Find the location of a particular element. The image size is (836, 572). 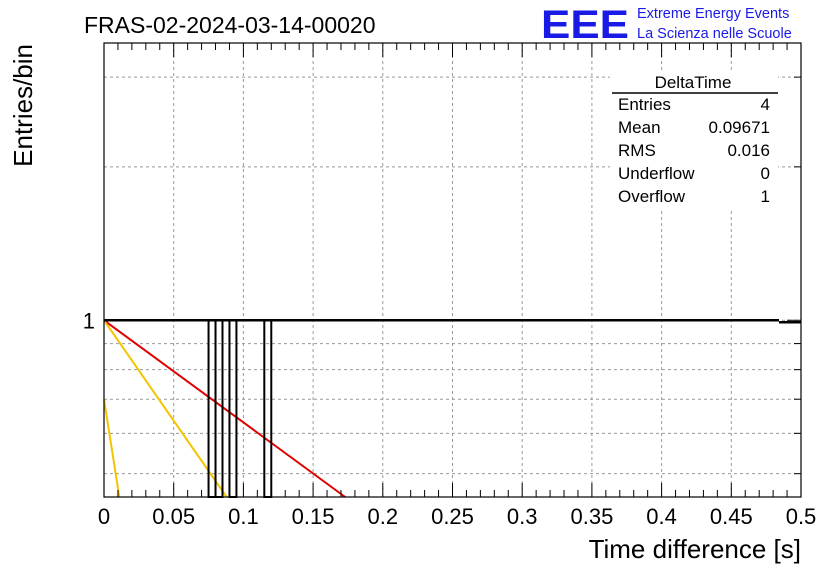

x-tick-label: 0.45 is located at coordinates (731, 516).